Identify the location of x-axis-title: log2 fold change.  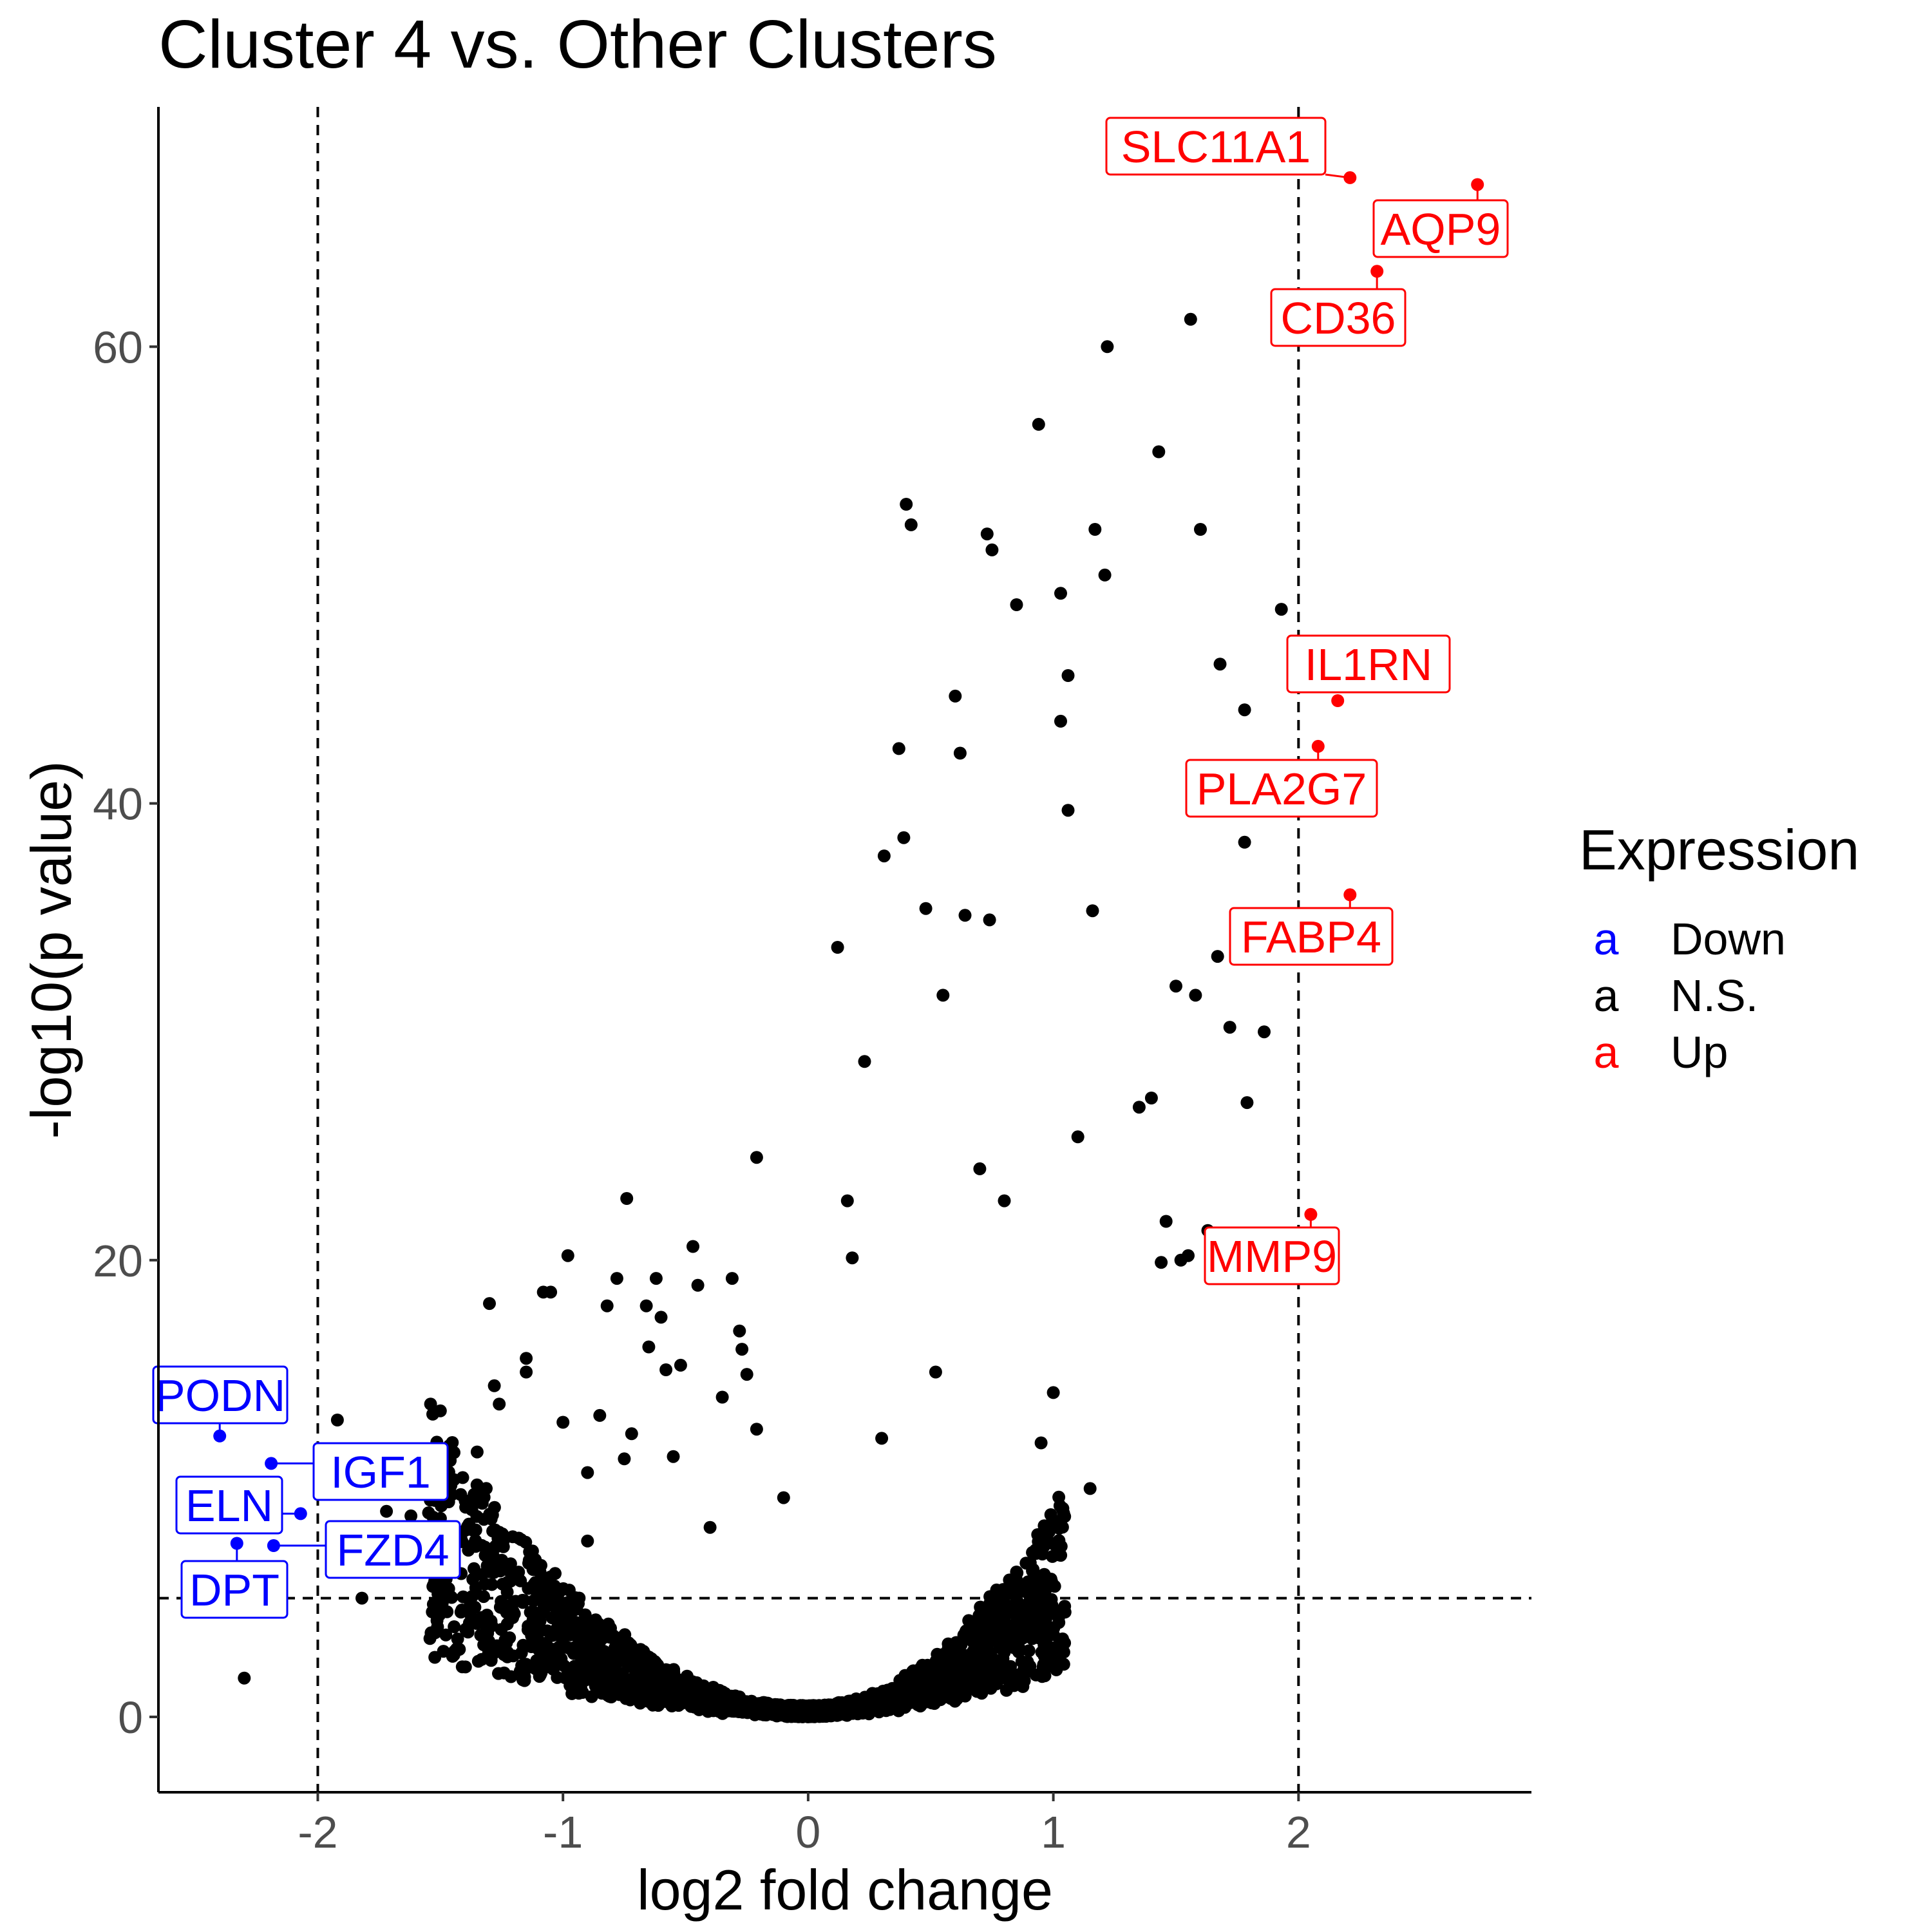
(845, 1890).